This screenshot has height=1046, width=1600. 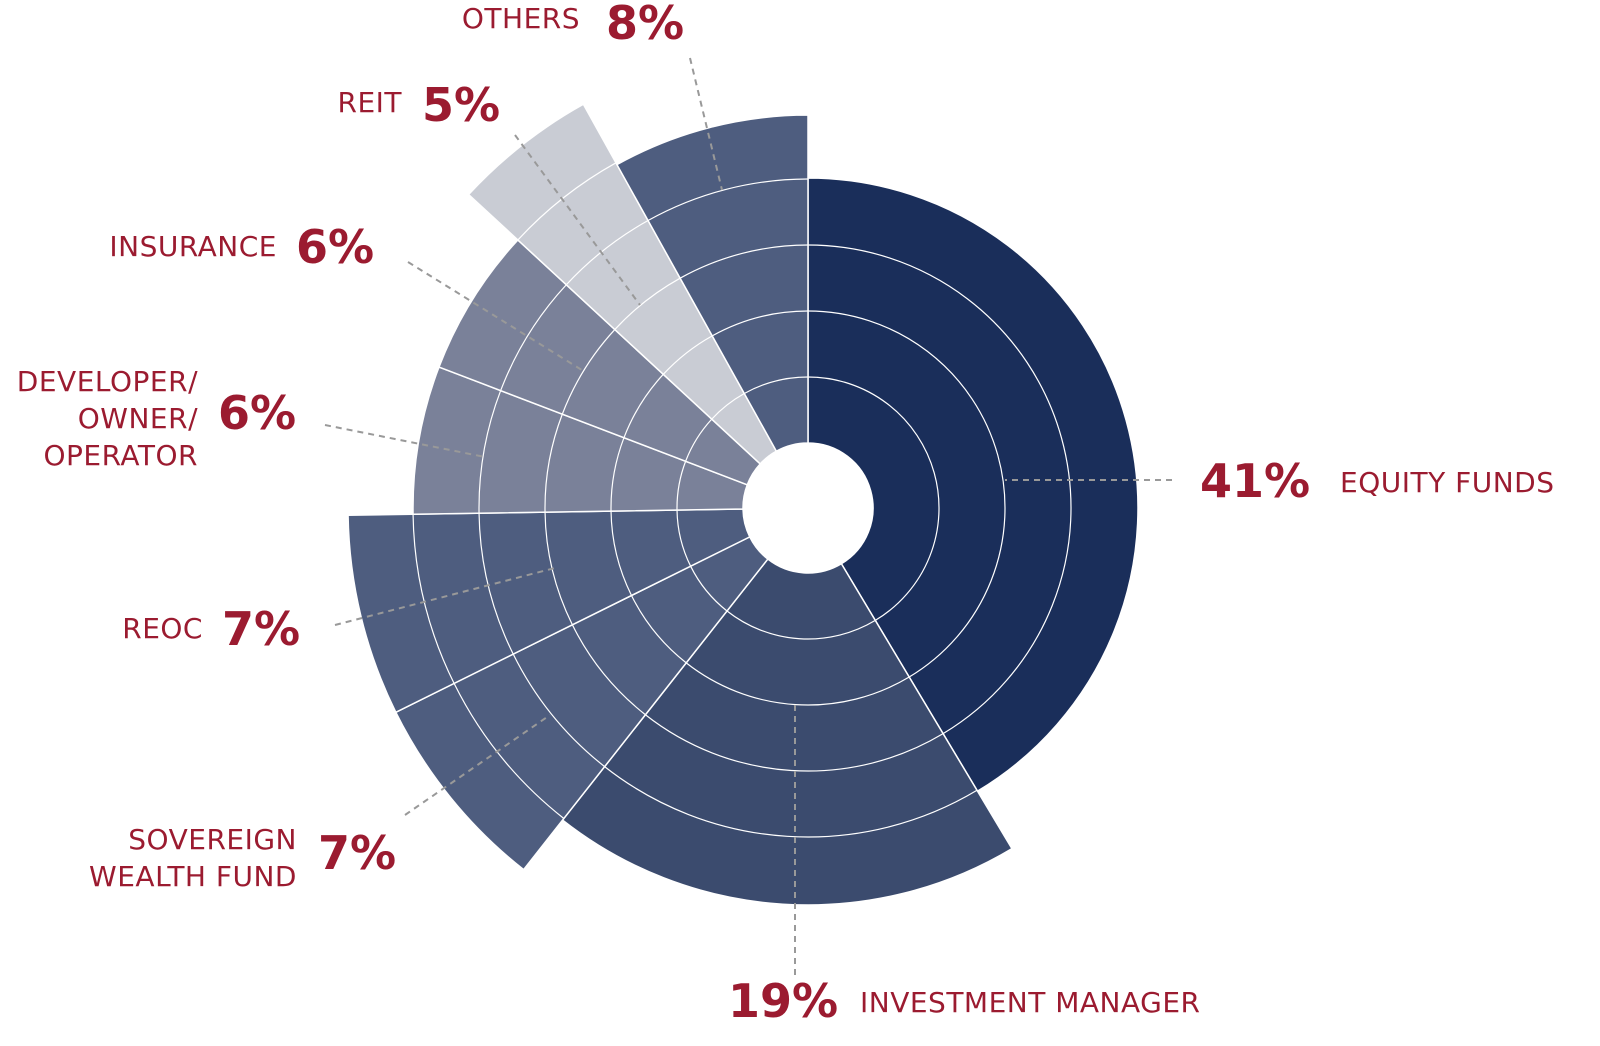 What do you see at coordinates (461, 105) in the screenshot?
I see `value-label: 5%` at bounding box center [461, 105].